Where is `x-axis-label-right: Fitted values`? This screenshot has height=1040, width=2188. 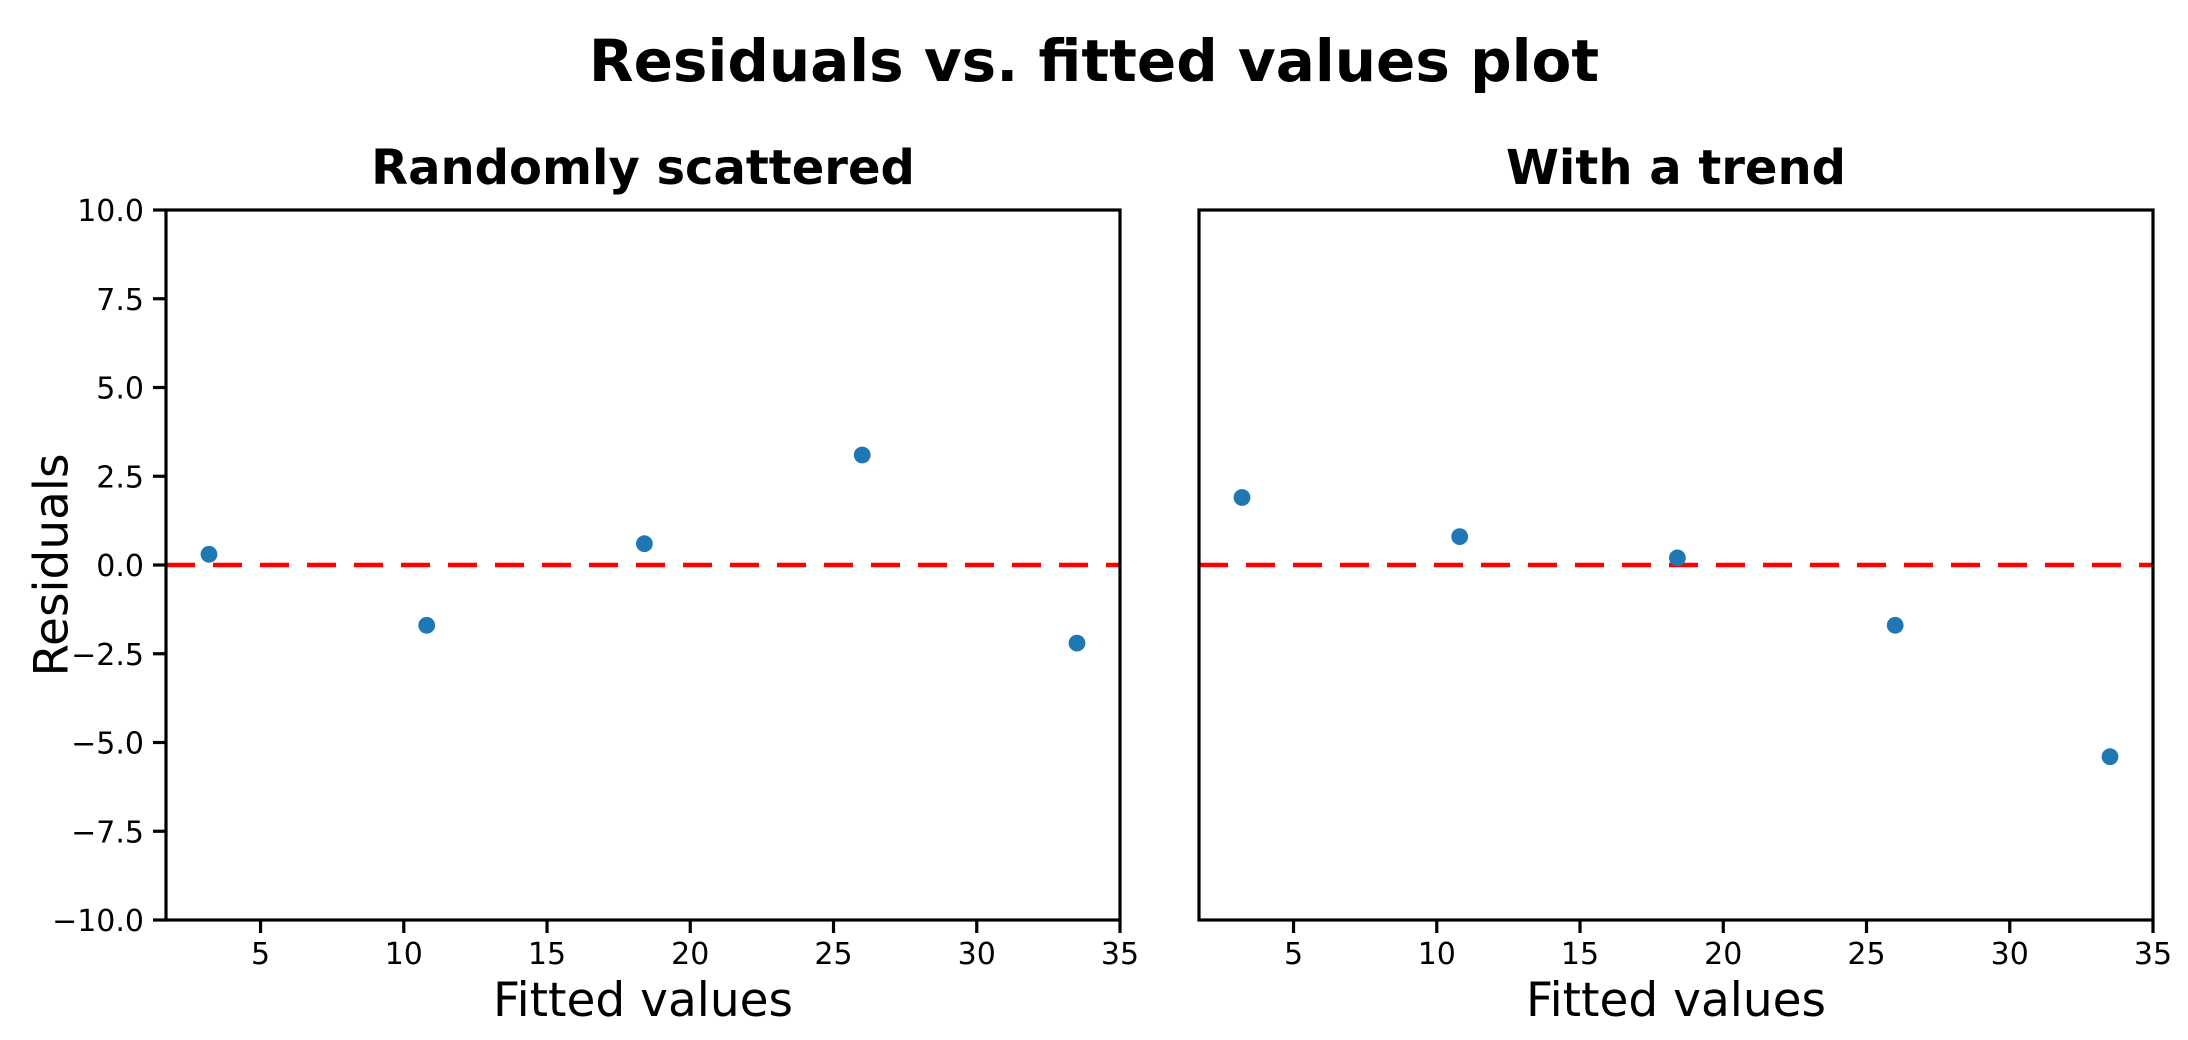
x-axis-label-right: Fitted values is located at coordinates (1676, 1000).